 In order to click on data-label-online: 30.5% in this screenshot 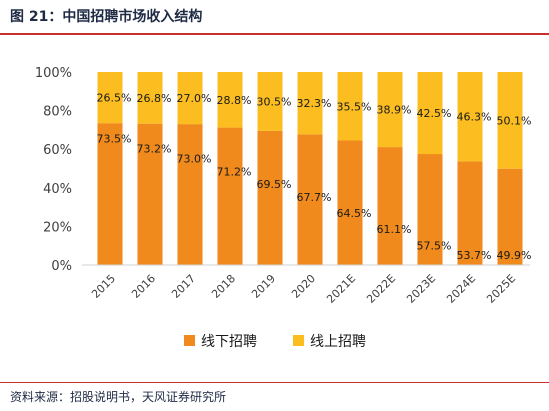, I will do `click(274, 101)`.